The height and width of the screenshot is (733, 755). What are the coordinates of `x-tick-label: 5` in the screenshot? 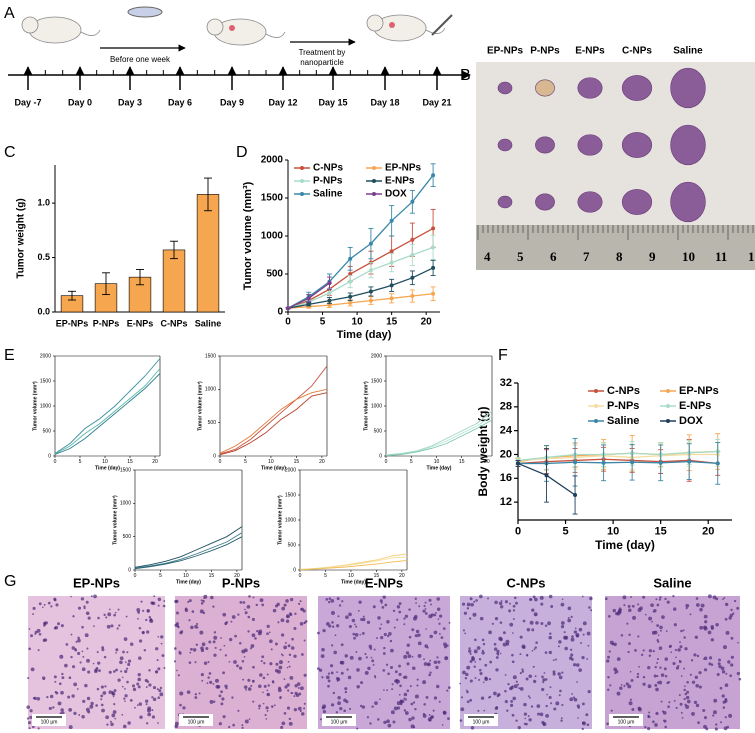 It's located at (323, 322).